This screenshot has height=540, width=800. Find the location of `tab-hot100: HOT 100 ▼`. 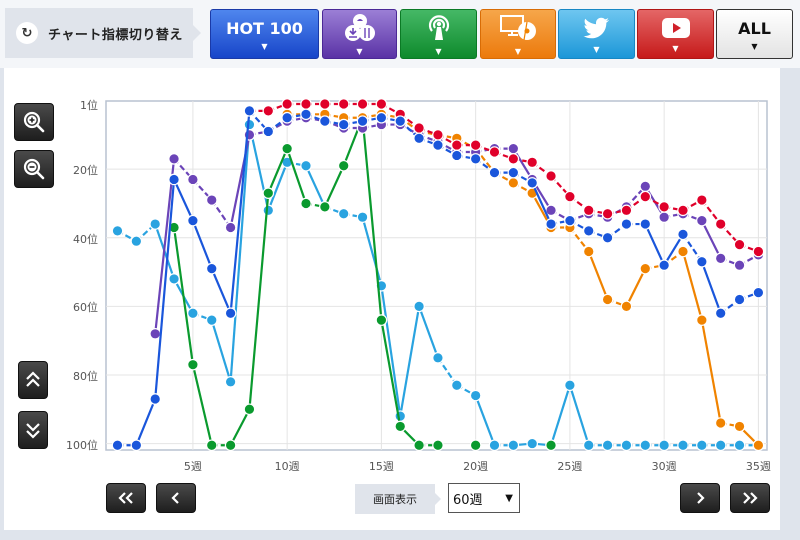

tab-hot100: HOT 100 ▼ is located at coordinates (264, 34).